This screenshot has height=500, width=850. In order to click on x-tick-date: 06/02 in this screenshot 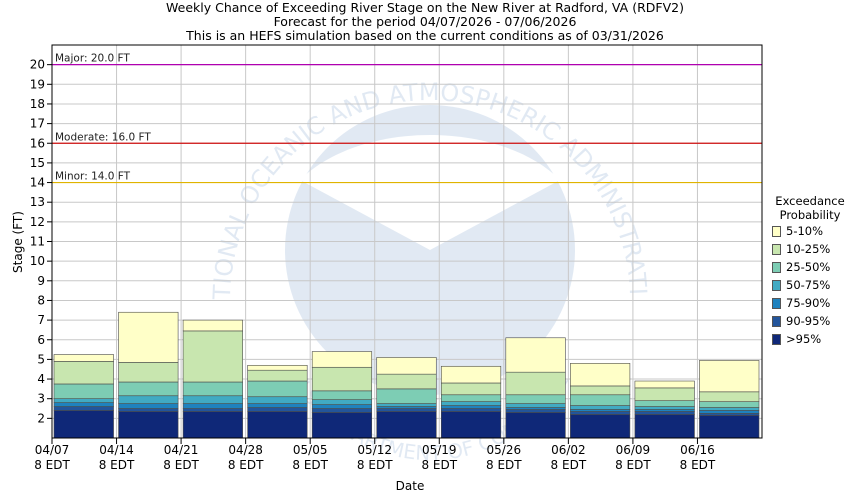, I will do `click(568, 450)`.